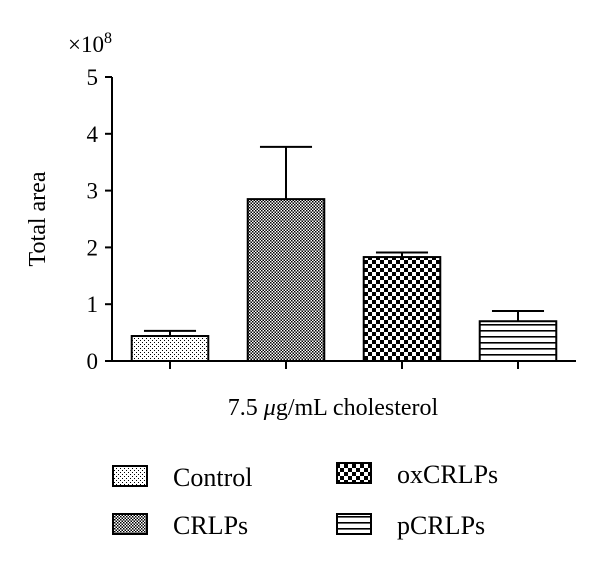 The height and width of the screenshot is (565, 597). Describe the element at coordinates (108, 38) in the screenshot. I see `y-scale-exponent: 8` at that location.